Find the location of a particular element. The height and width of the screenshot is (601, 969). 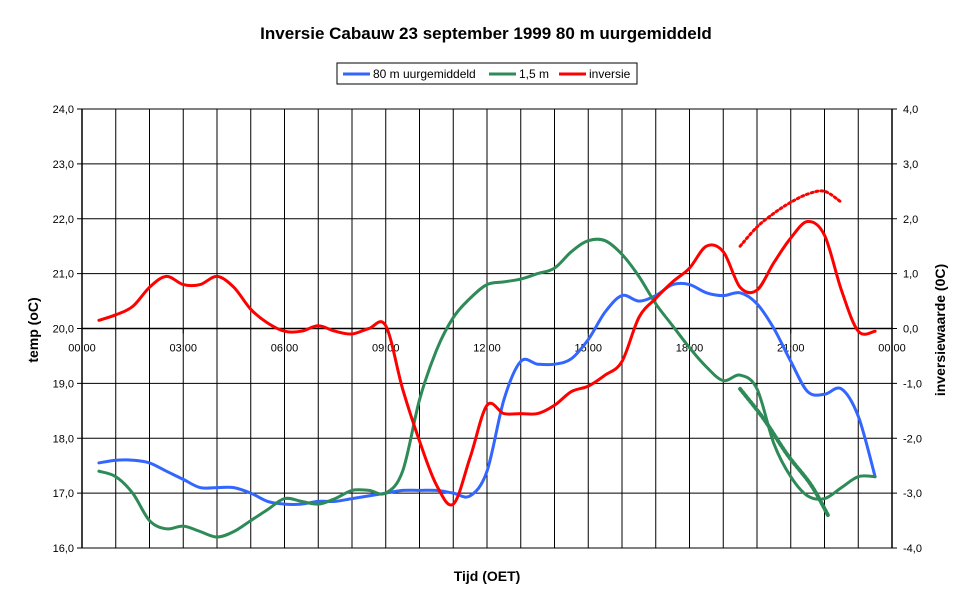

y-right-axis-title: inversiewaarde (0C) is located at coordinates (940, 330).